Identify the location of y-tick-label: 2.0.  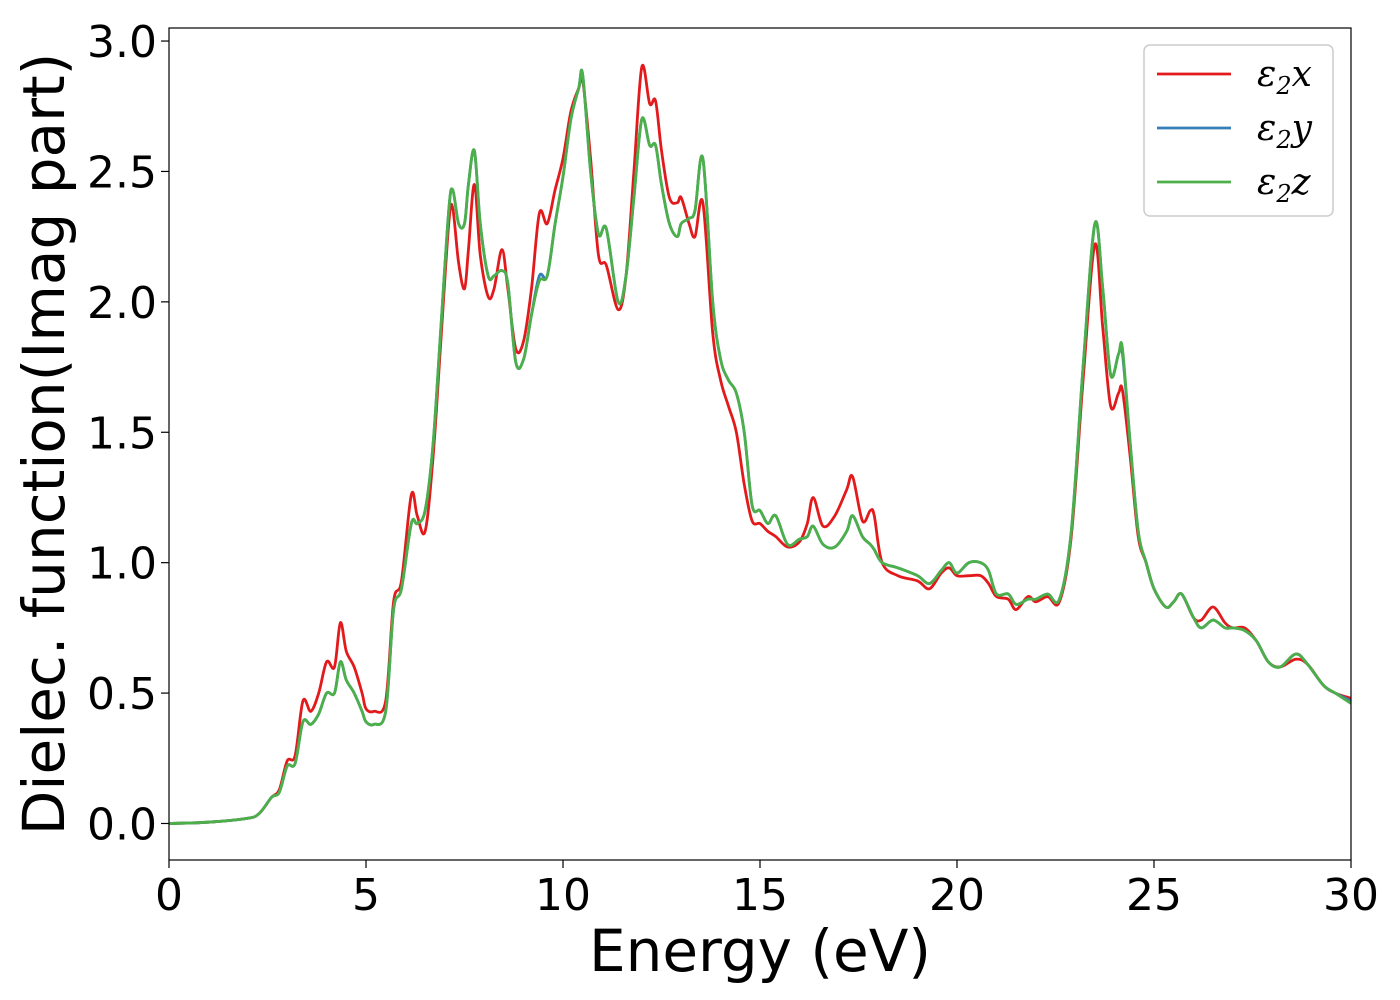
(122, 303).